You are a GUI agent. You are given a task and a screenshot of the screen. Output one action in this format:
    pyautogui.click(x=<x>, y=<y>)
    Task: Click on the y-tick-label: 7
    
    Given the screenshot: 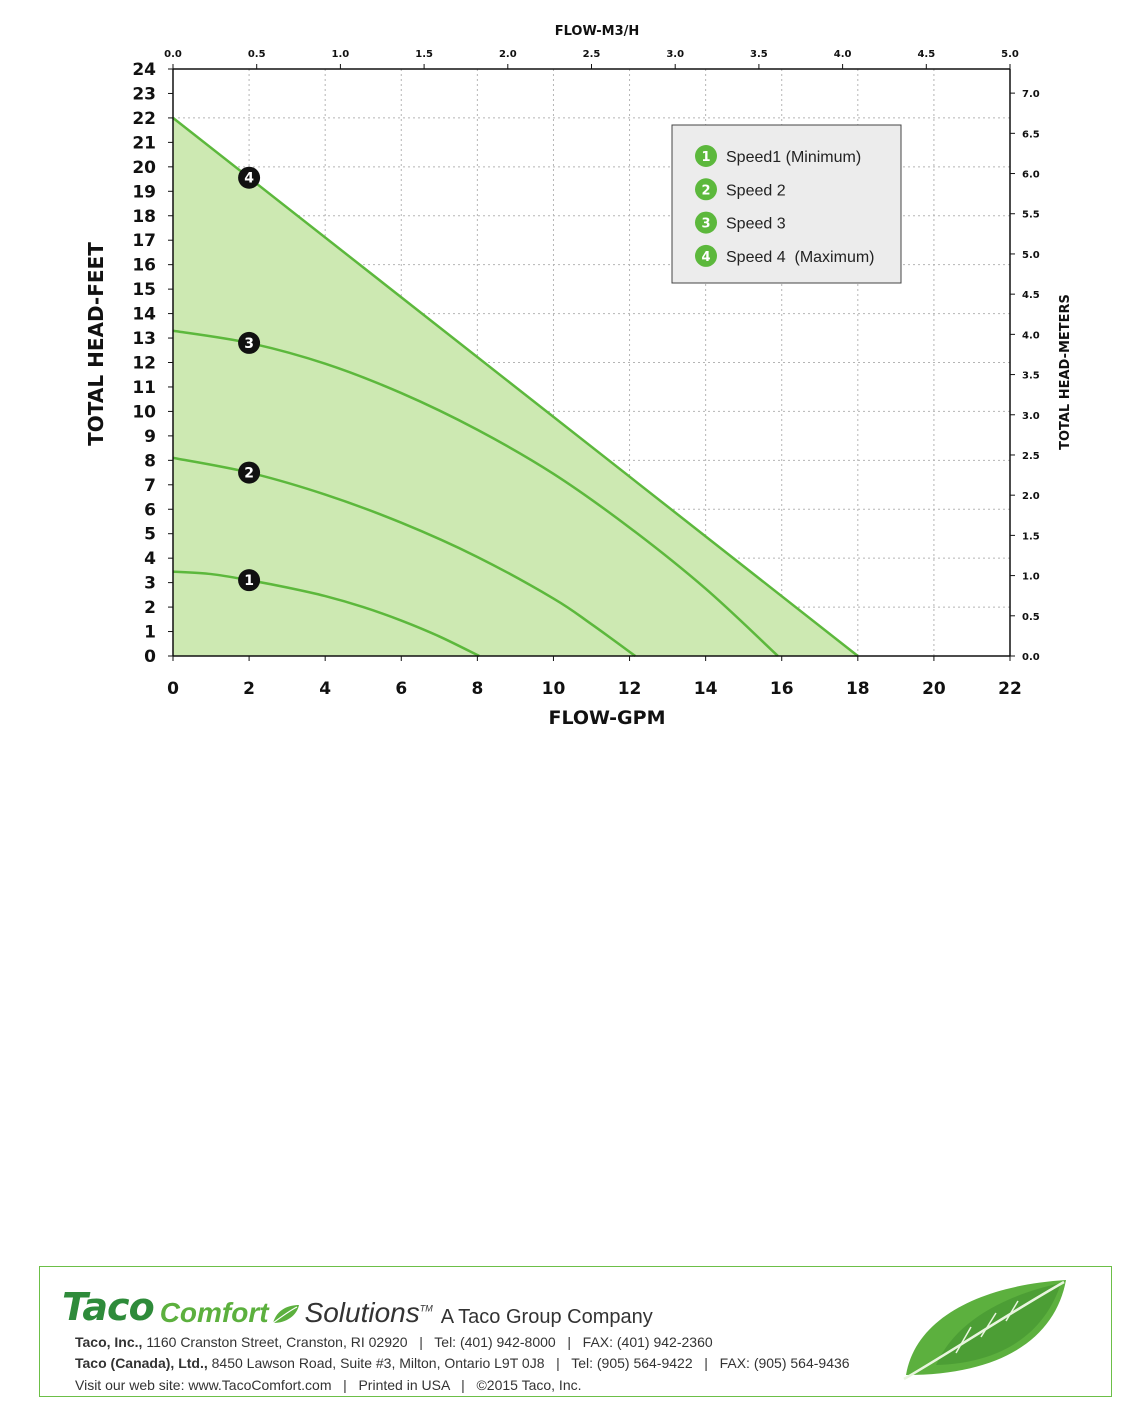 What is the action you would take?
    pyautogui.click(x=150, y=486)
    